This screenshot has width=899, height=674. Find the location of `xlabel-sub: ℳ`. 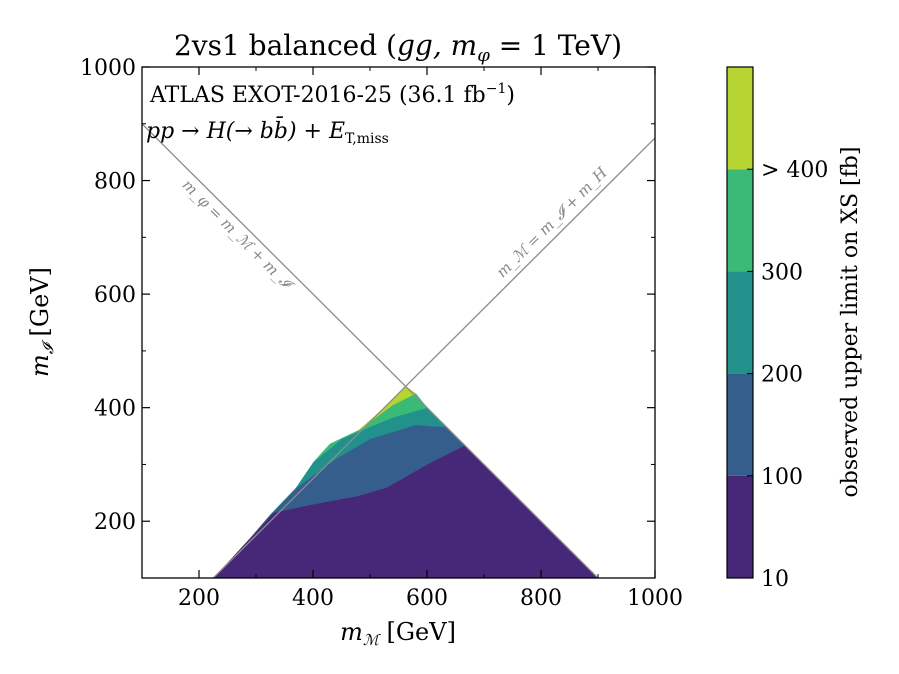

xlabel-sub: ℳ is located at coordinates (372, 640).